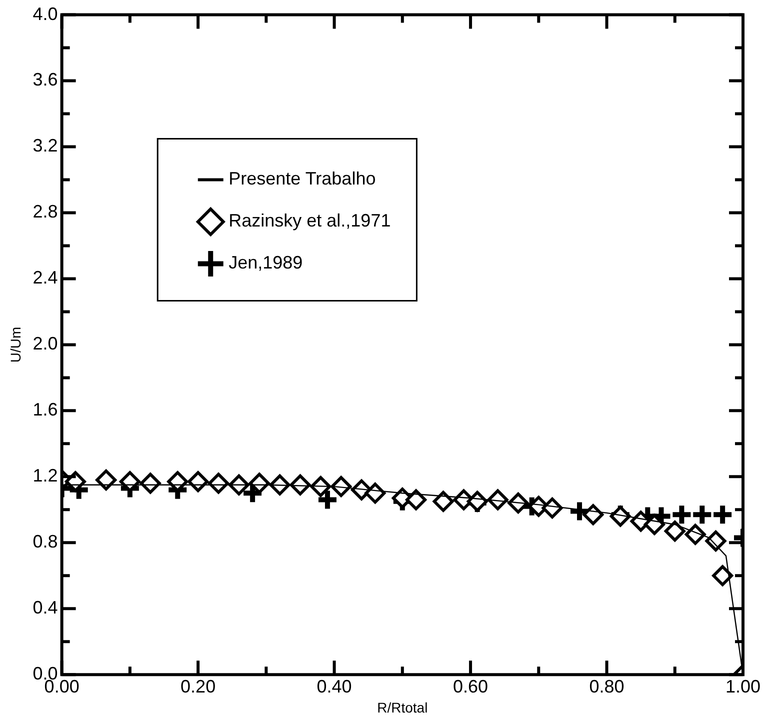 The image size is (771, 719). Describe the element at coordinates (45, 146) in the screenshot. I see `y-tick-label: 3.2` at that location.